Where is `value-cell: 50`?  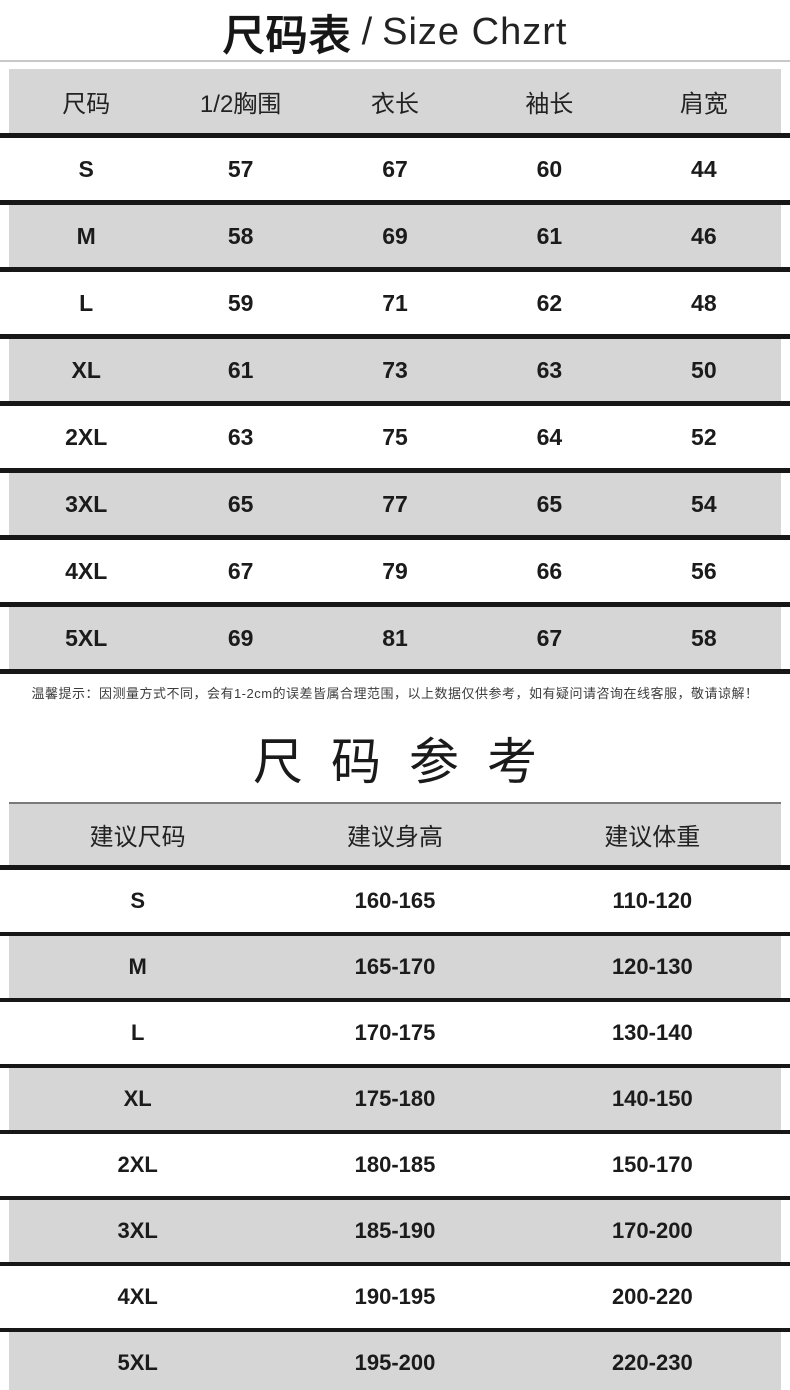
value-cell: 50 is located at coordinates (704, 369).